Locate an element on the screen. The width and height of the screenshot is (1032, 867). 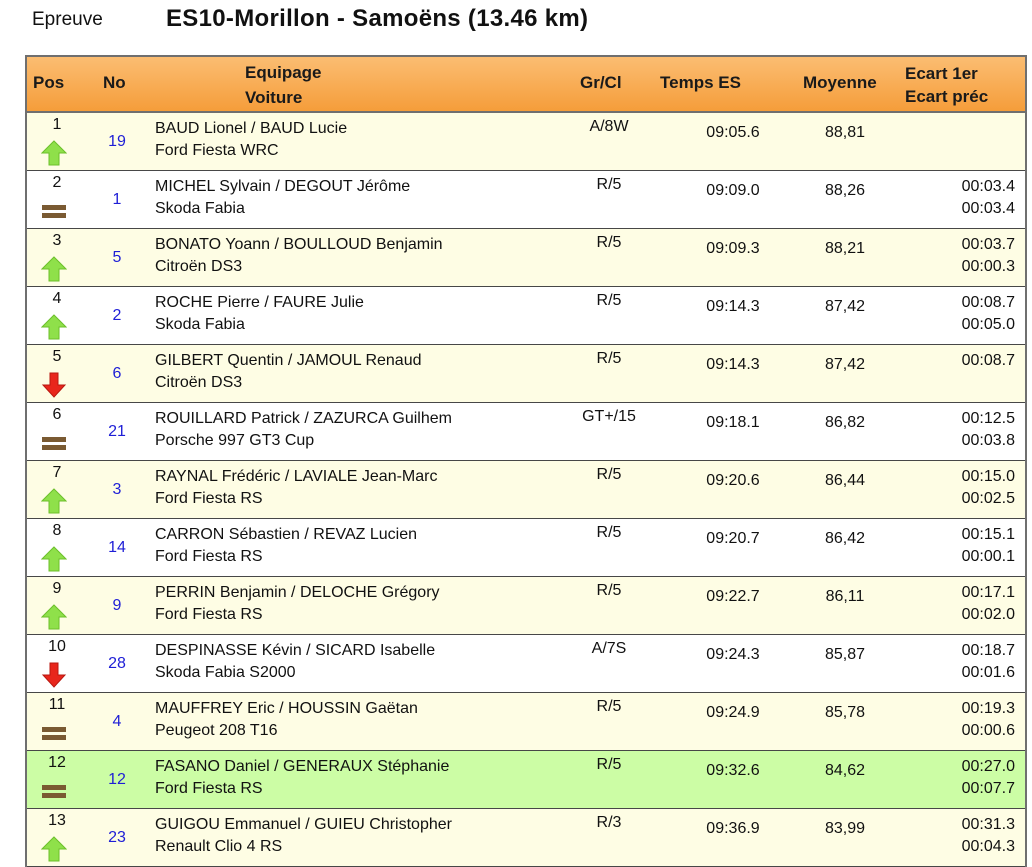
row-ecart-prec: 00:01.6 is located at coordinates (988, 672).